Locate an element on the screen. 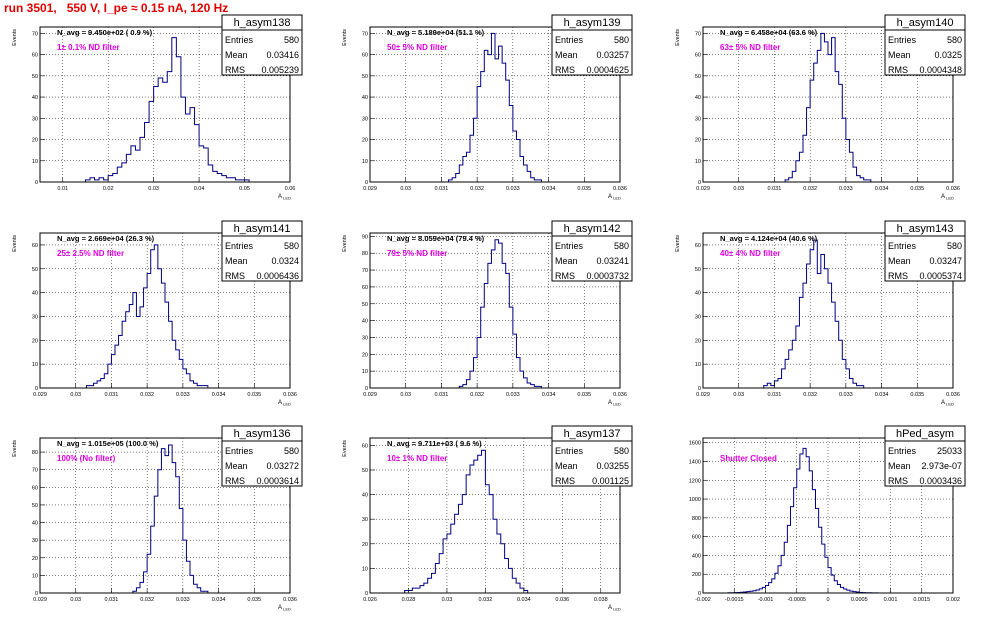 The height and width of the screenshot is (622, 996). histogram-name: h_asym139 is located at coordinates (592, 23).